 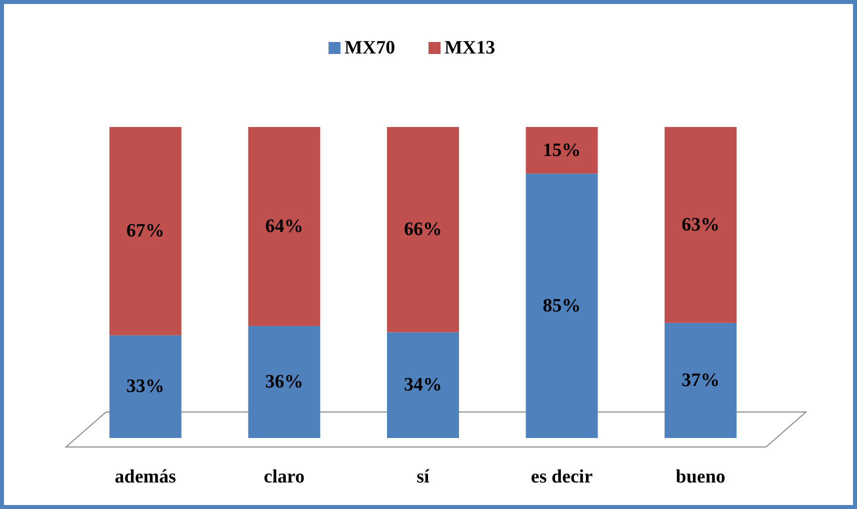 I want to click on data-label: 33%, so click(x=145, y=387).